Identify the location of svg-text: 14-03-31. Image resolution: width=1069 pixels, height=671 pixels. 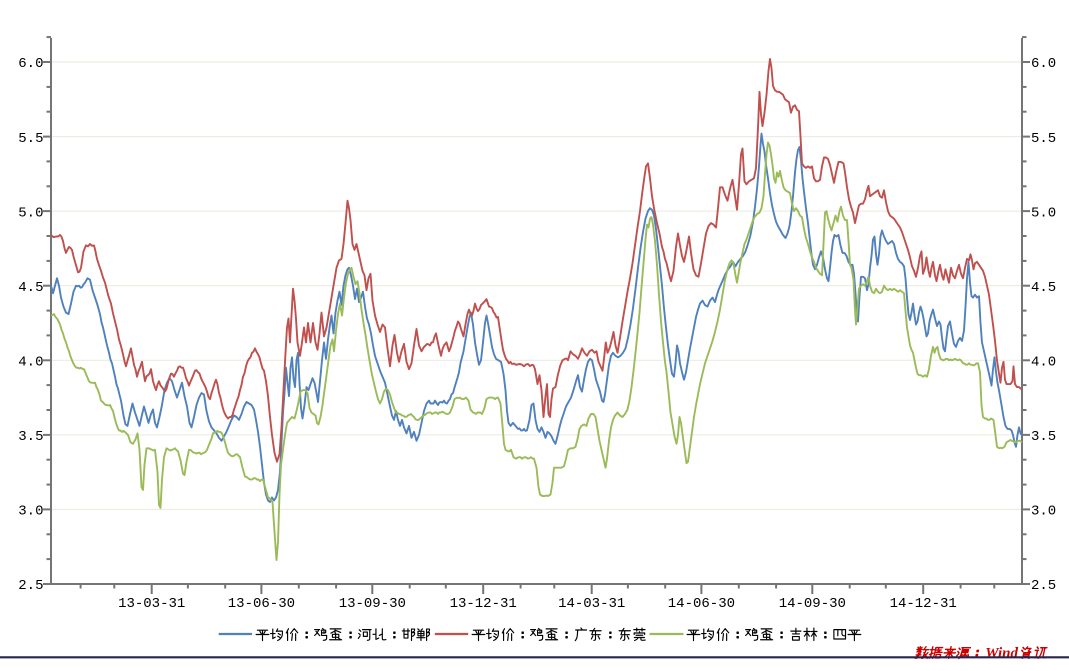
(591, 604).